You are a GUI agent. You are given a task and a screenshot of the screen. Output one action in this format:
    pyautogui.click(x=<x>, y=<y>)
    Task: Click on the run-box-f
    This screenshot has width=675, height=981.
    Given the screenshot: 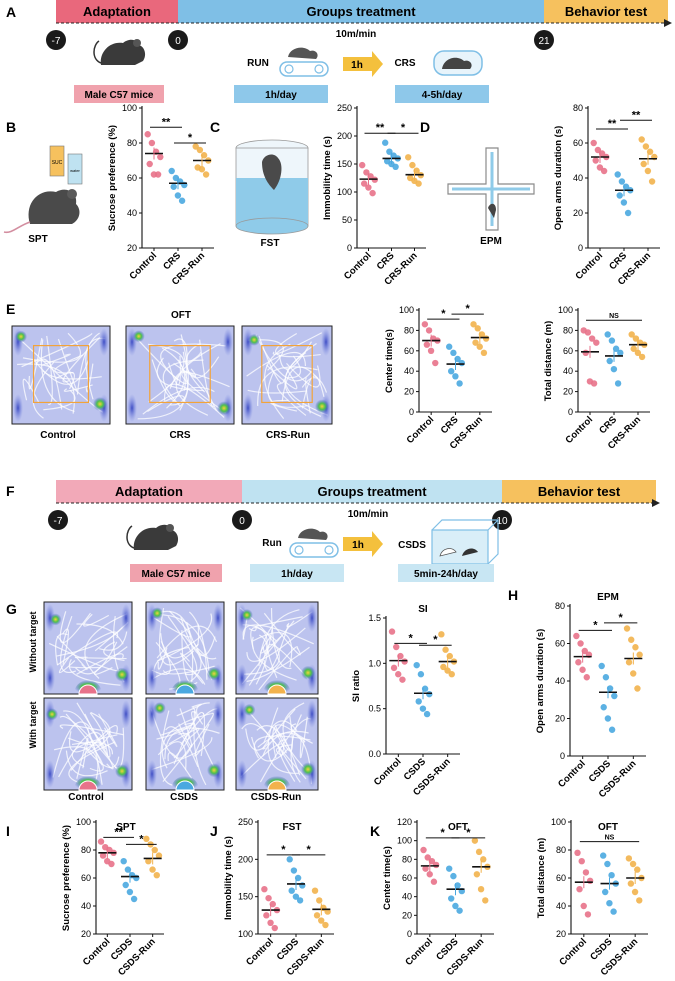 What is the action you would take?
    pyautogui.click(x=297, y=573)
    